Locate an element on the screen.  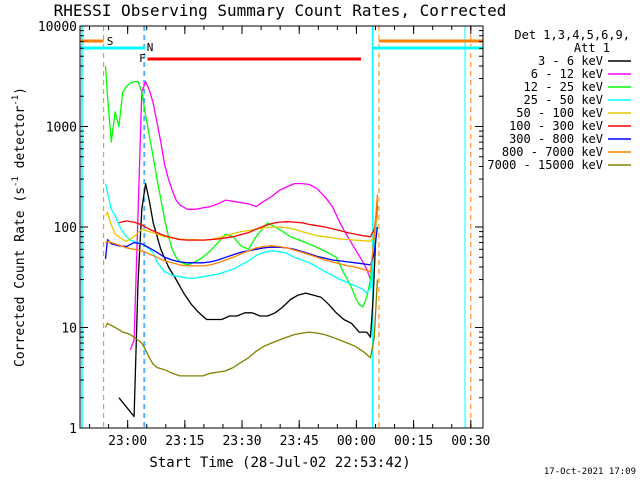
legend-header-line-1: Det 1,3,4,5,6,9, is located at coordinates (572, 35).